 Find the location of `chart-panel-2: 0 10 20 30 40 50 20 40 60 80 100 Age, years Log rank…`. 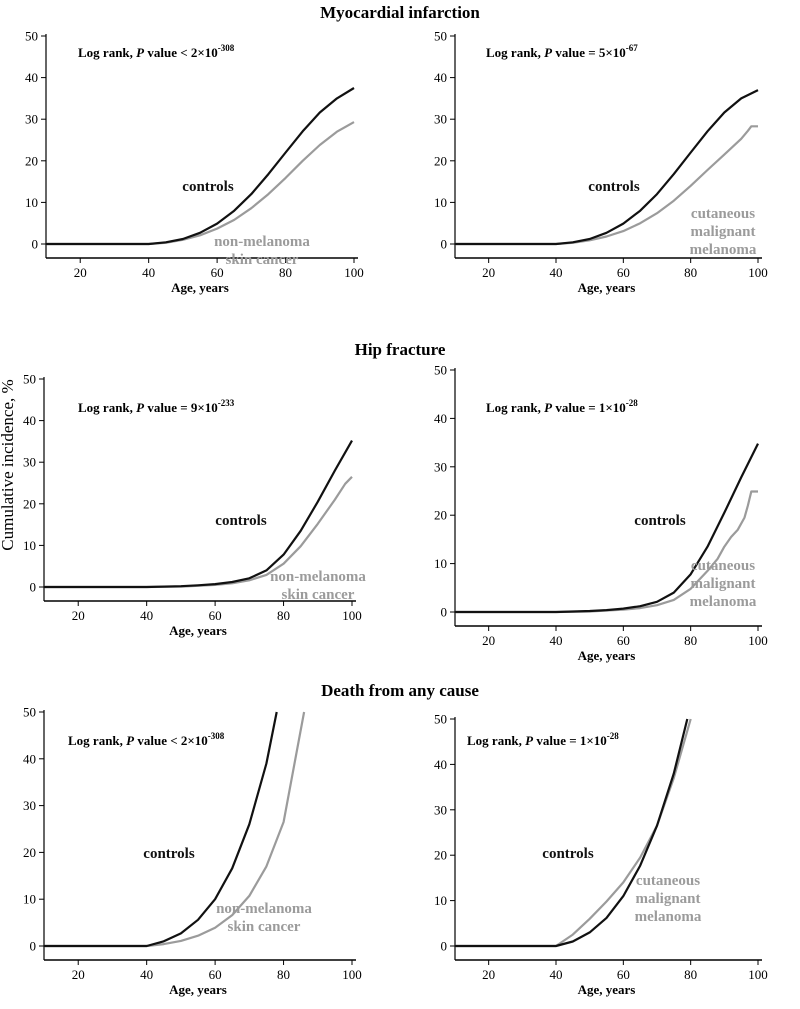

chart-panel-2: 0 10 20 30 40 50 20 40 60 80 100 Age, years Log rank… is located at coordinates (601, 162).